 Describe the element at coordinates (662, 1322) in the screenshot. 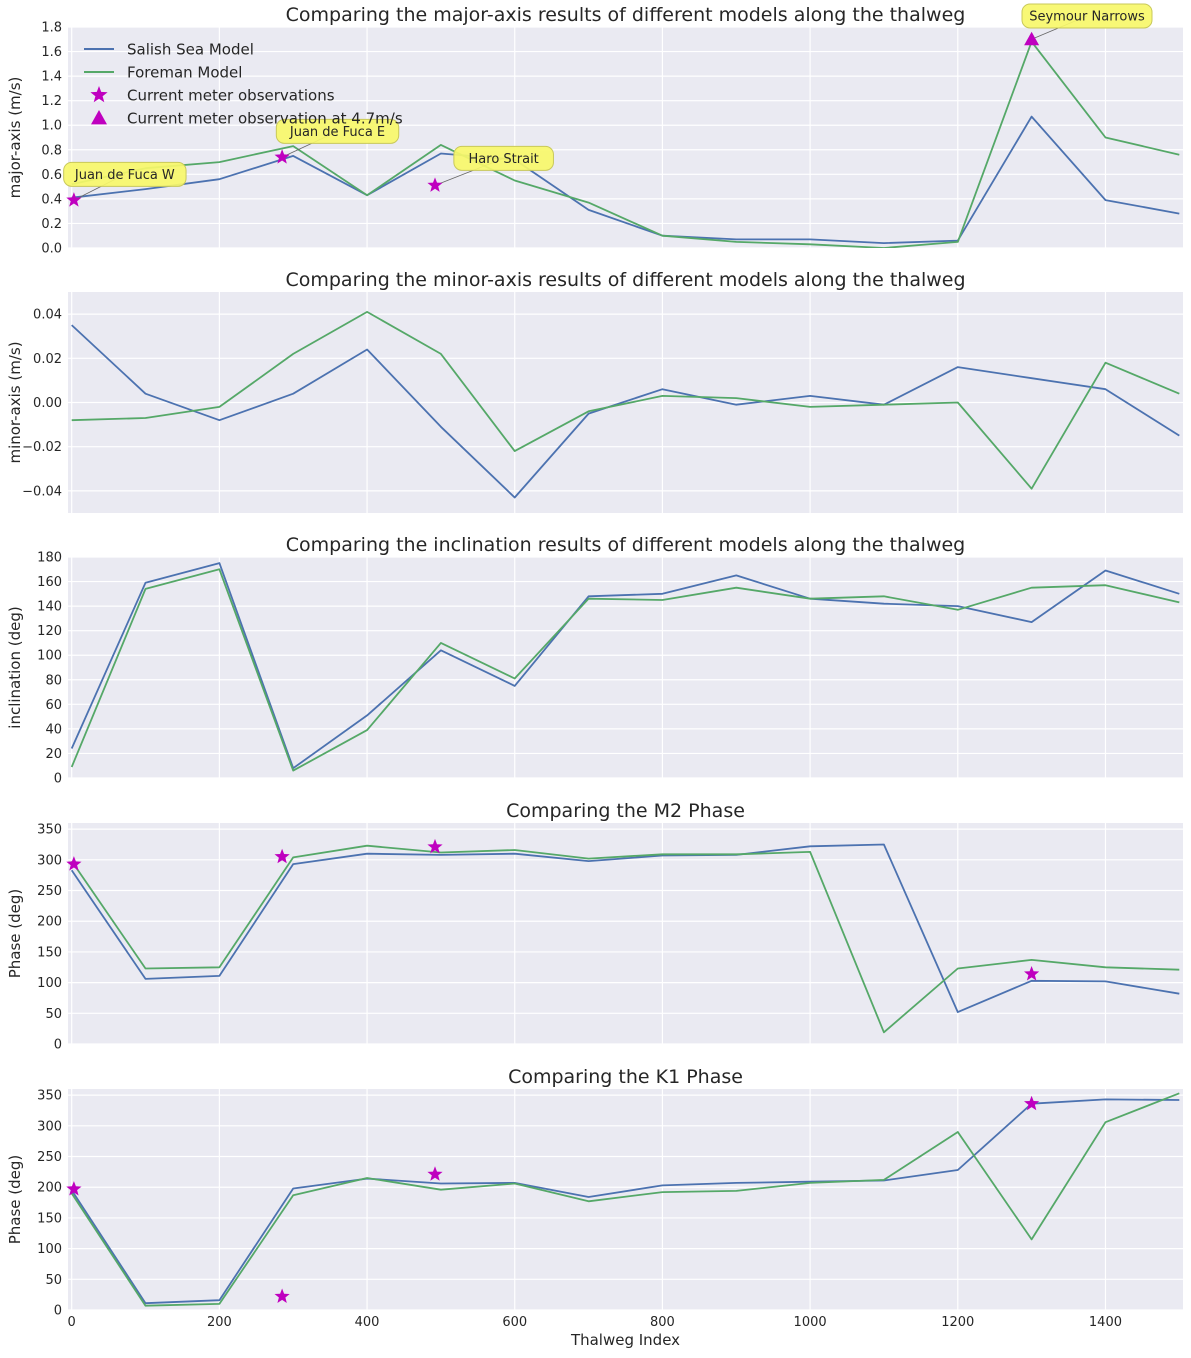

I see `x-tick-label: 800` at that location.